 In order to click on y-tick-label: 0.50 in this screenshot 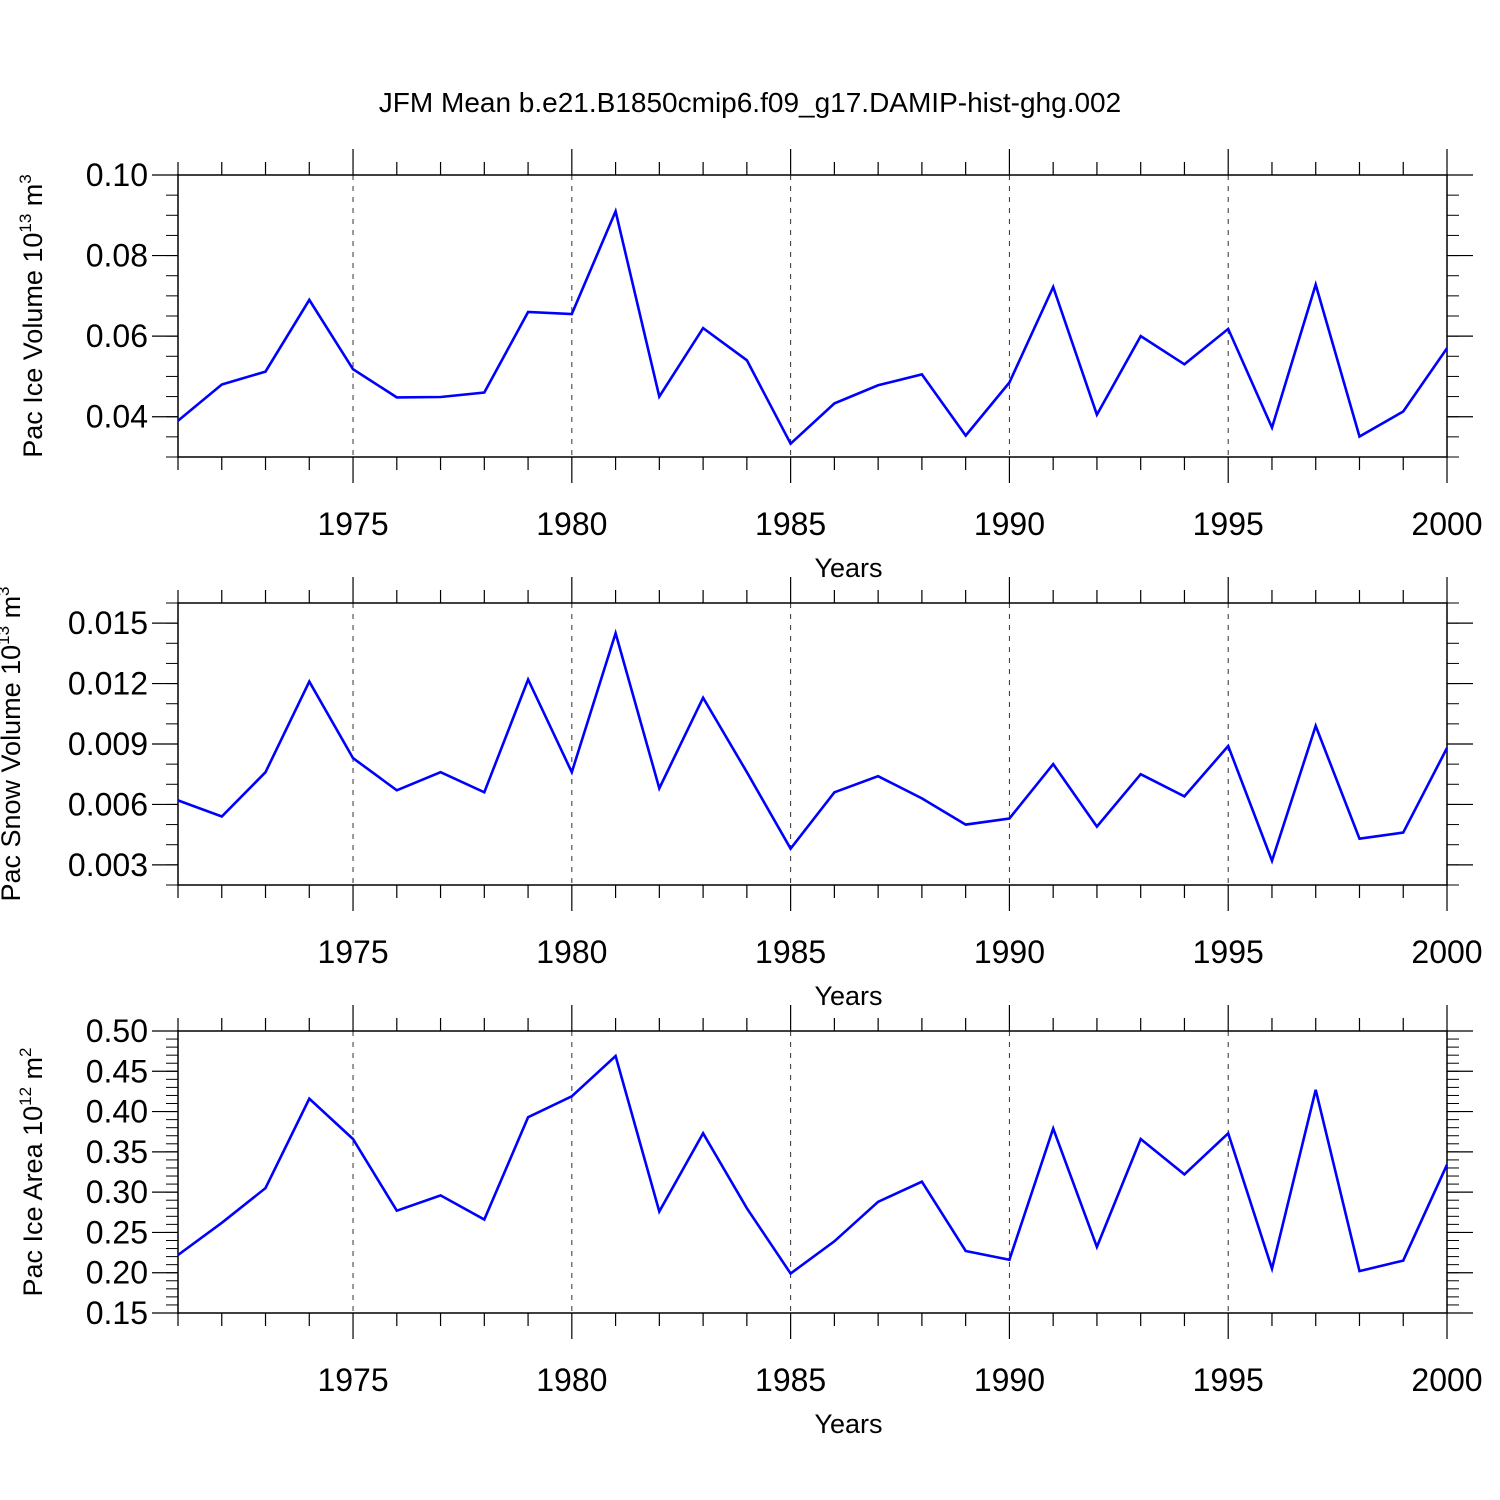, I will do `click(117, 1031)`.